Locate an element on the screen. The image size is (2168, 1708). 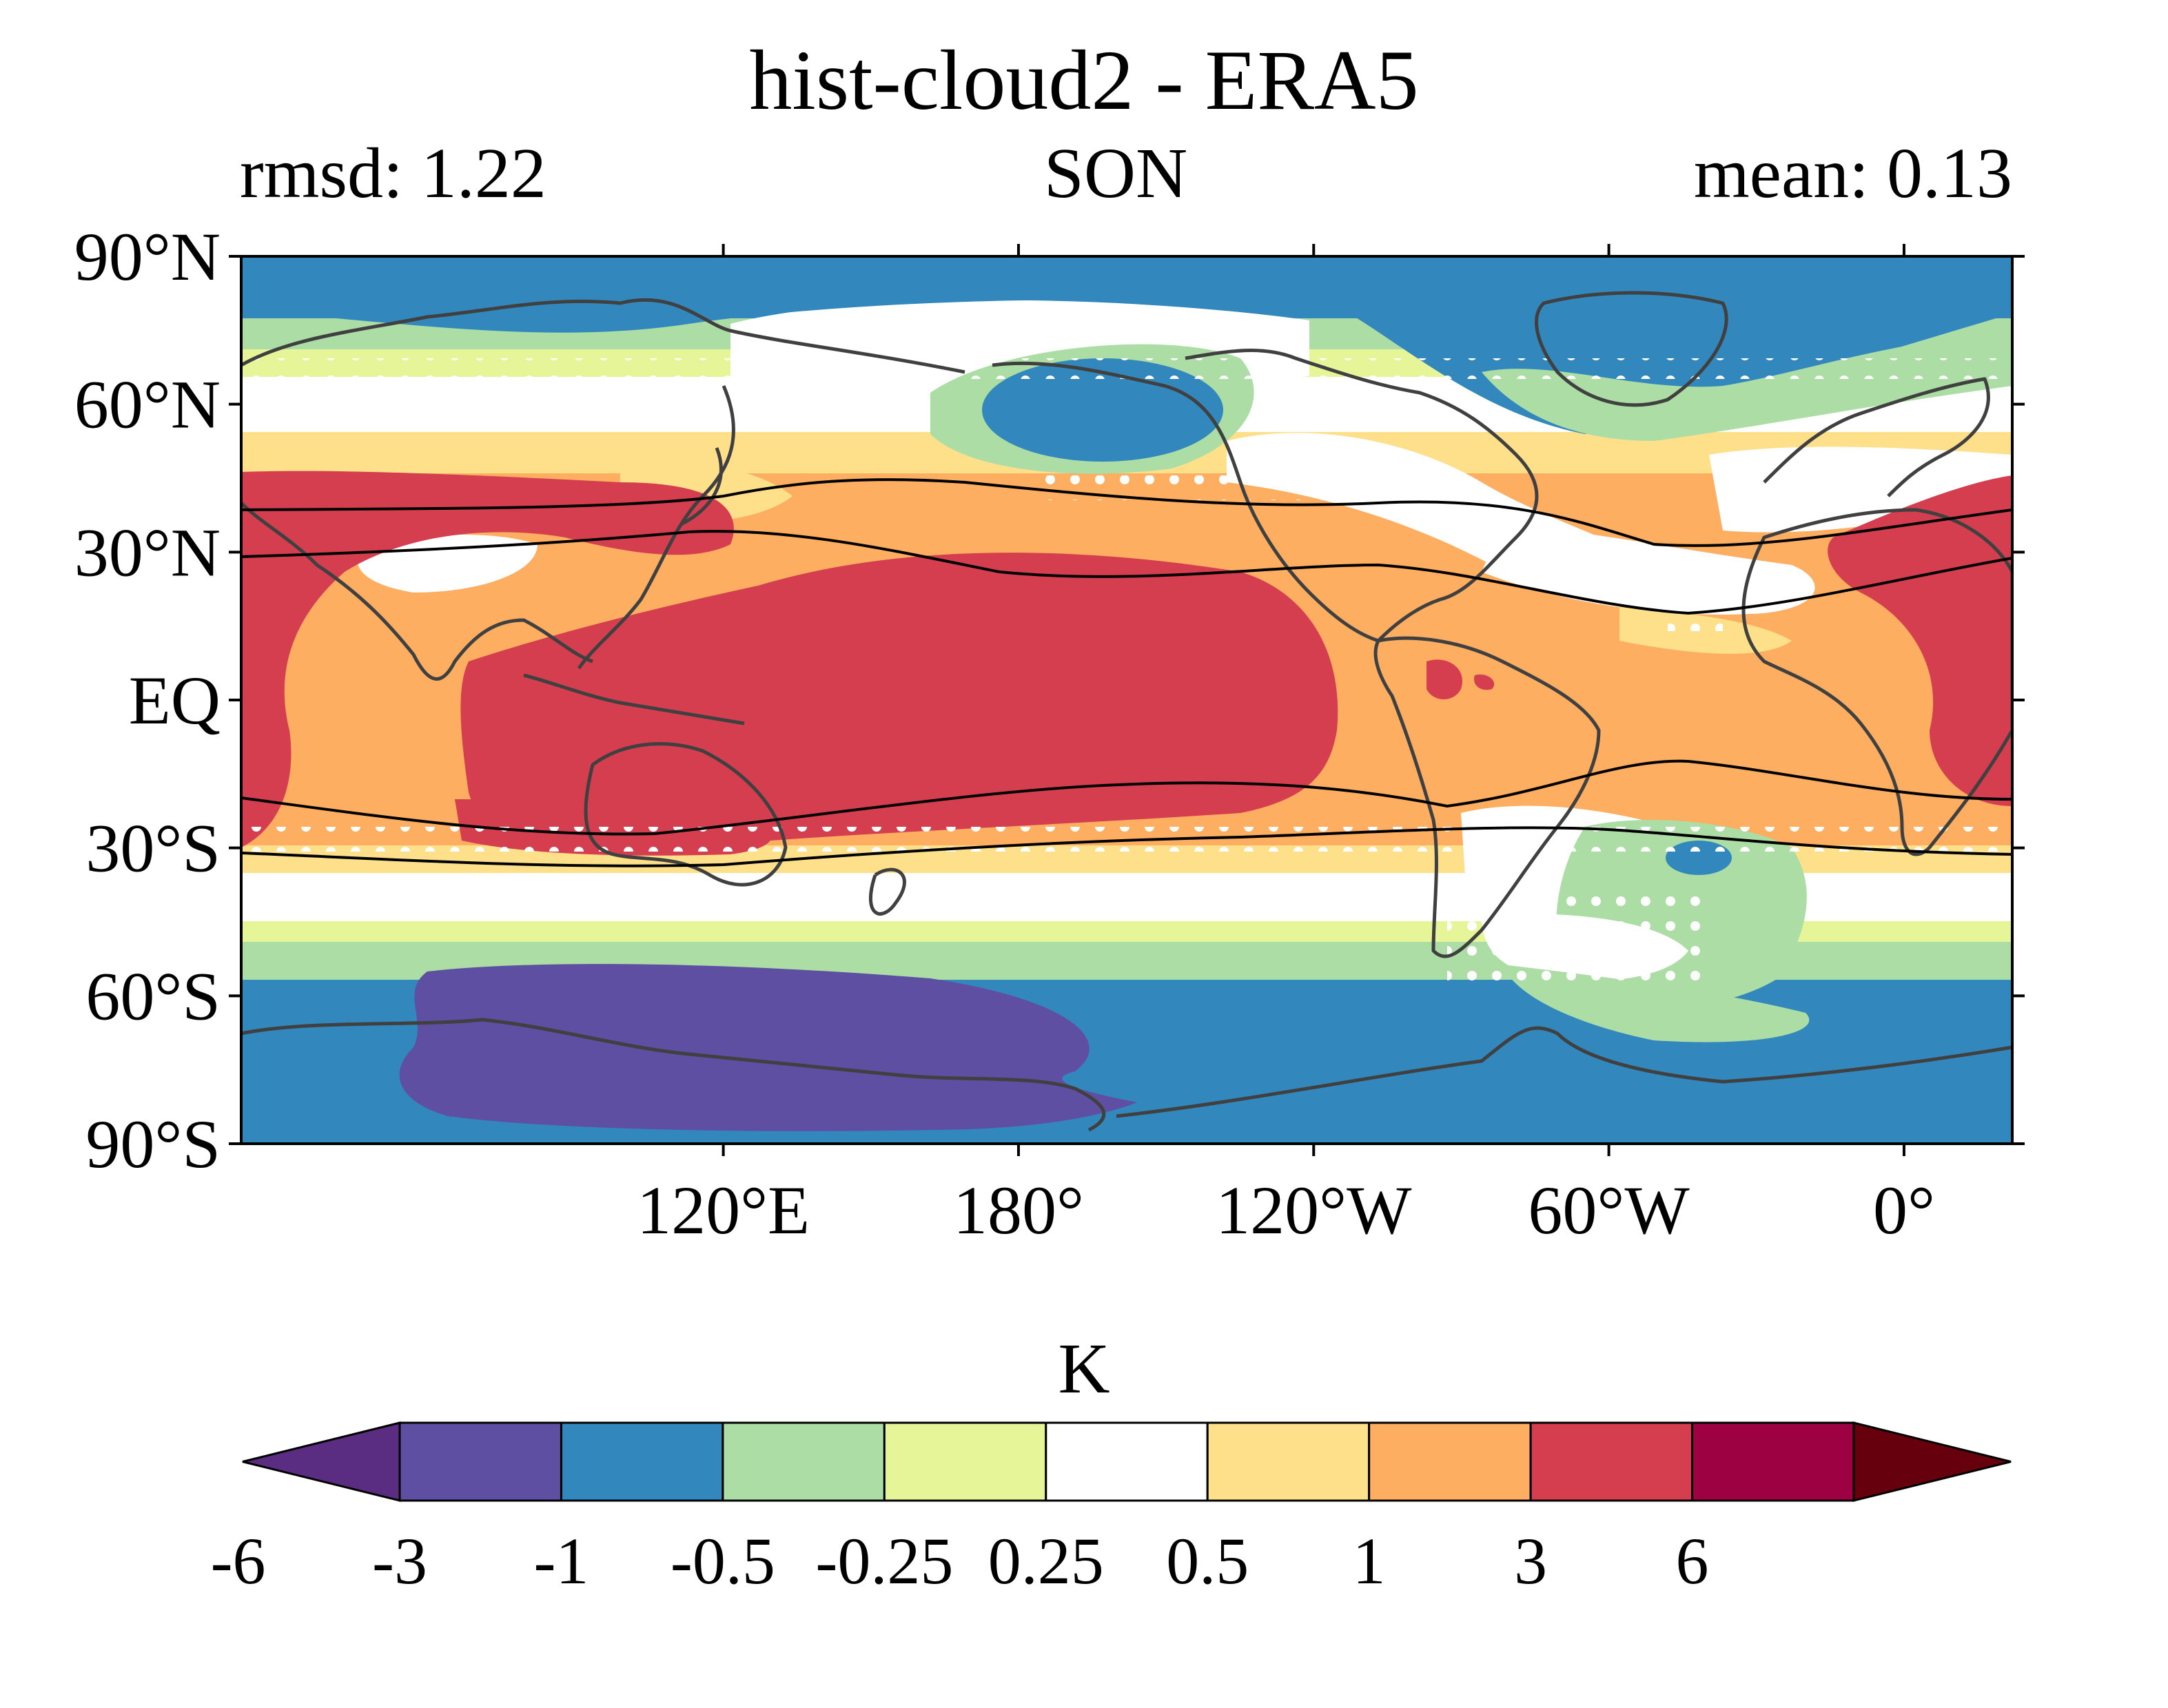
map-title: hist-cloud2 - ERA5 is located at coordinates (1084, 80).